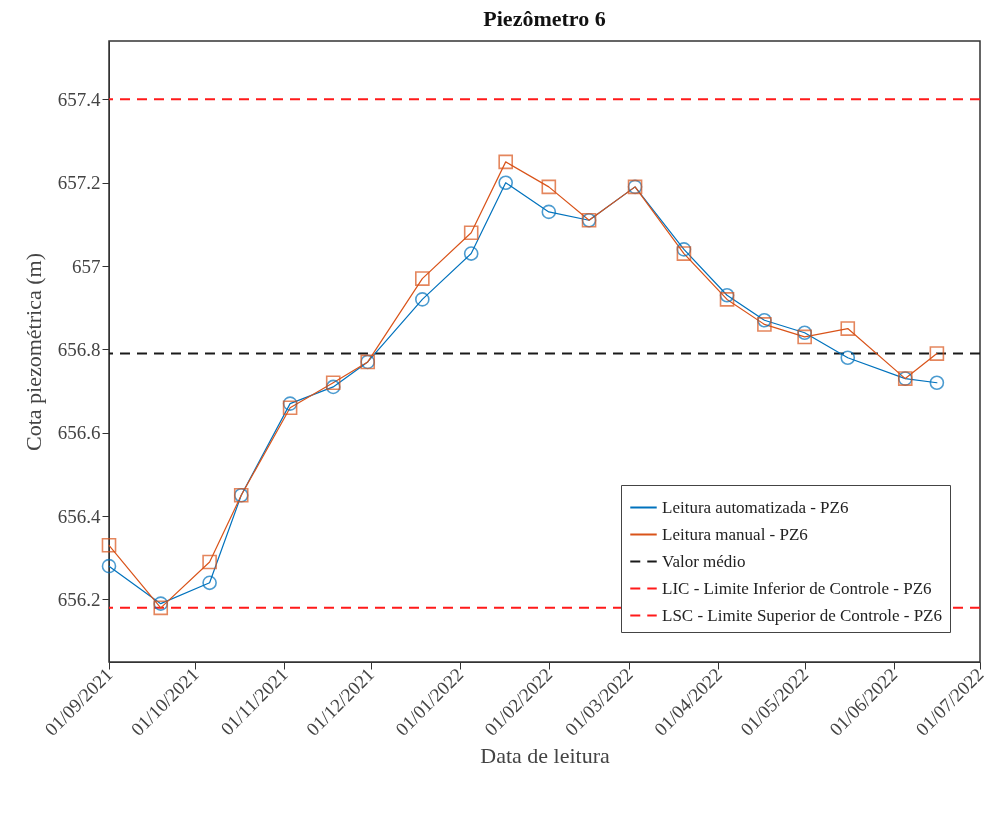 The height and width of the screenshot is (818, 1003). What do you see at coordinates (704, 561) in the screenshot?
I see `legend-label: Valor médio` at bounding box center [704, 561].